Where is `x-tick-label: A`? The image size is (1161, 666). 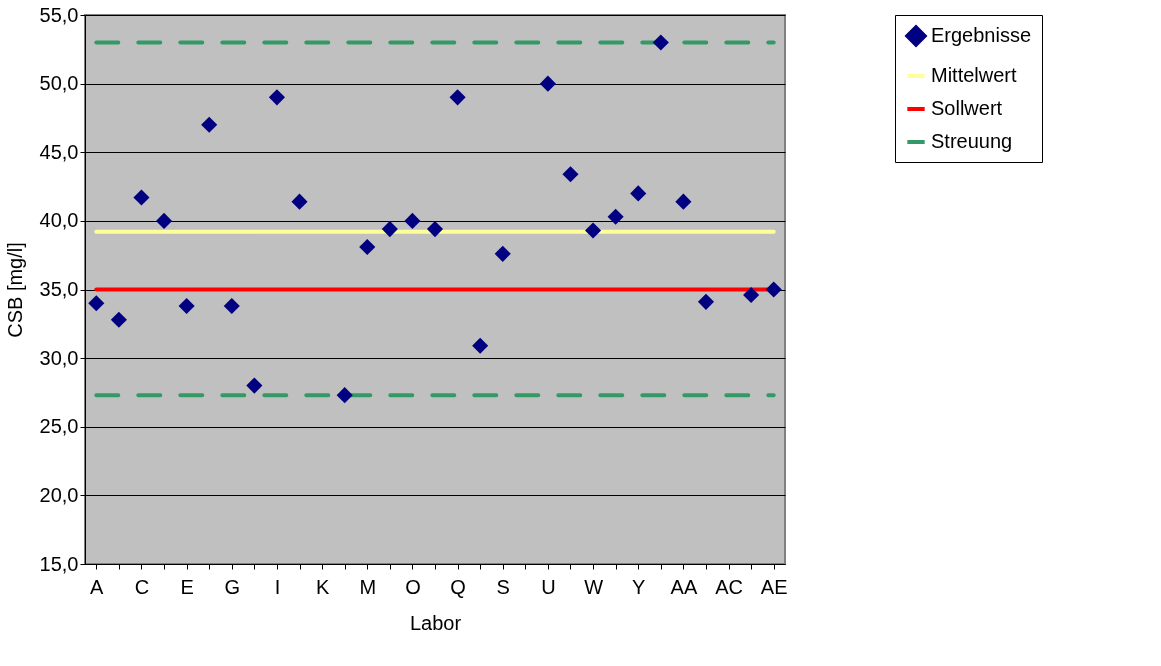 x-tick-label: A is located at coordinates (97, 586).